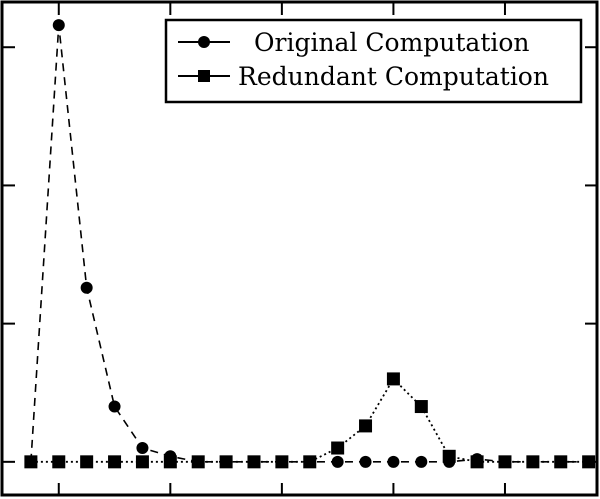  I want to click on legend-box, so click(373, 61).